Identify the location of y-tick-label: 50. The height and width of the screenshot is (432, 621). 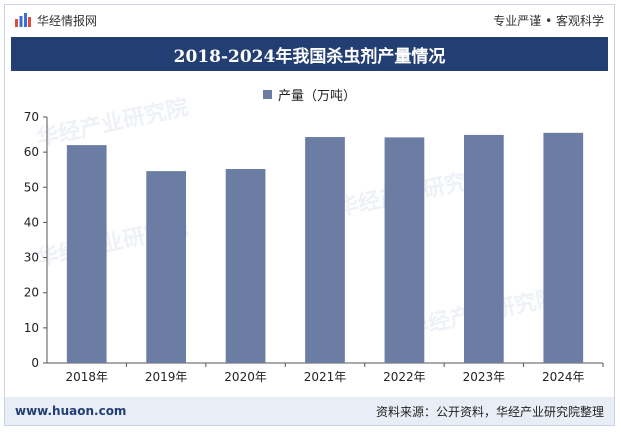
(31, 187).